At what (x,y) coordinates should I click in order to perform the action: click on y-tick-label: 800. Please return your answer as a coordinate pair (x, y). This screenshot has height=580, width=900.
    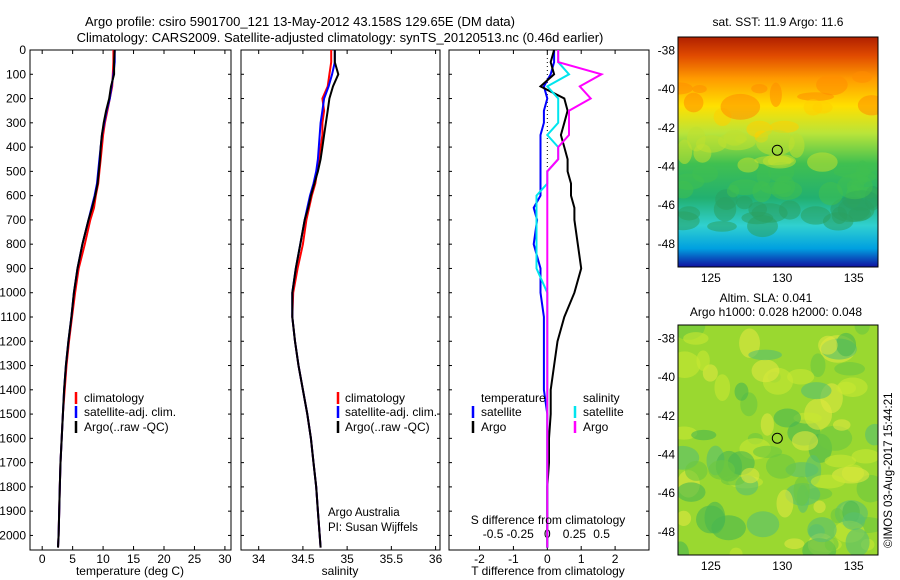
    Looking at the image, I should click on (16, 244).